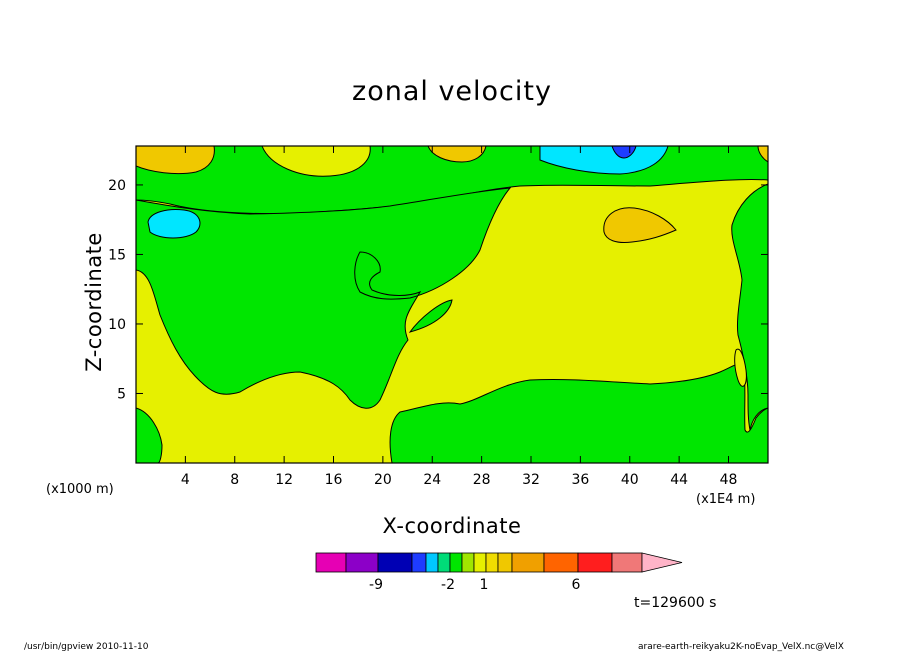 This screenshot has height=654, width=904. Describe the element at coordinates (117, 255) in the screenshot. I see `y-tick-label: 15` at that location.